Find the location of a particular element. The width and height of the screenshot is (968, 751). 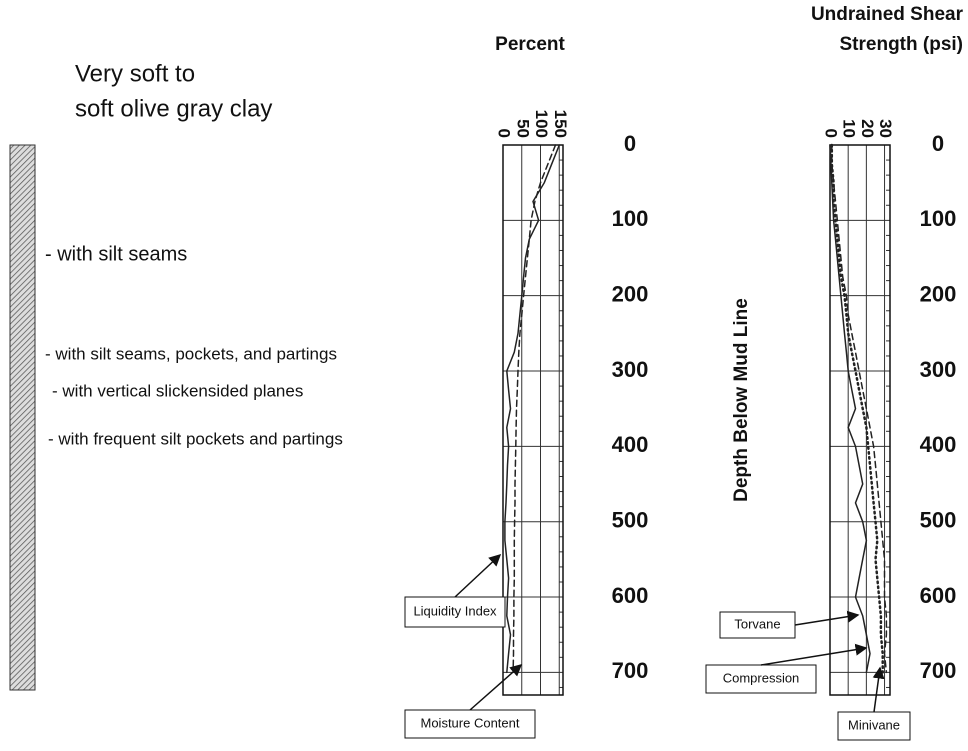

legend-label: Moisture Content is located at coordinates (470, 722).